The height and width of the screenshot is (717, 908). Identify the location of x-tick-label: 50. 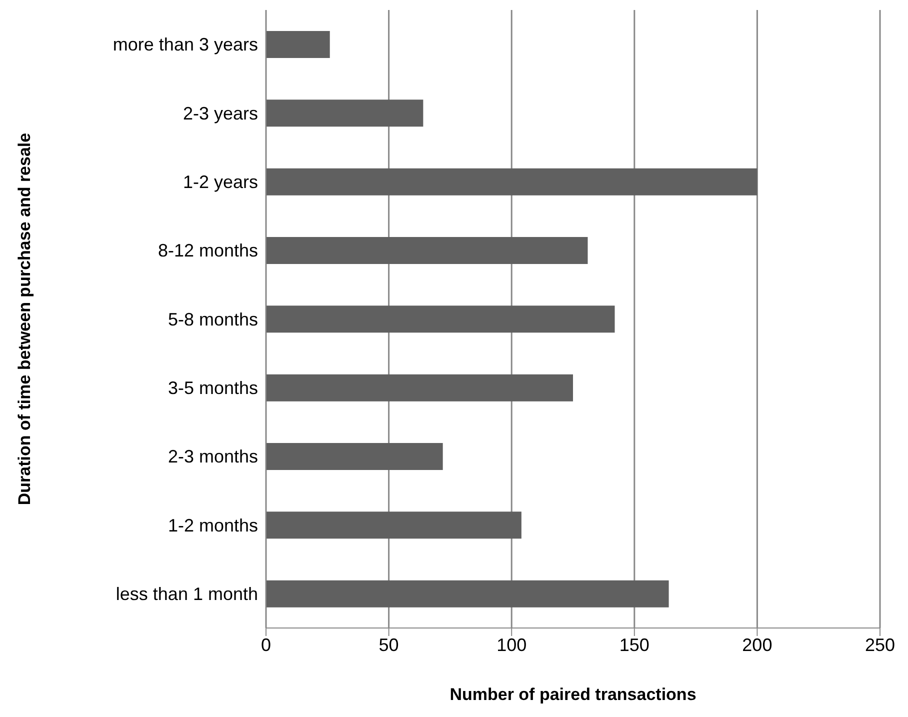
(388, 644).